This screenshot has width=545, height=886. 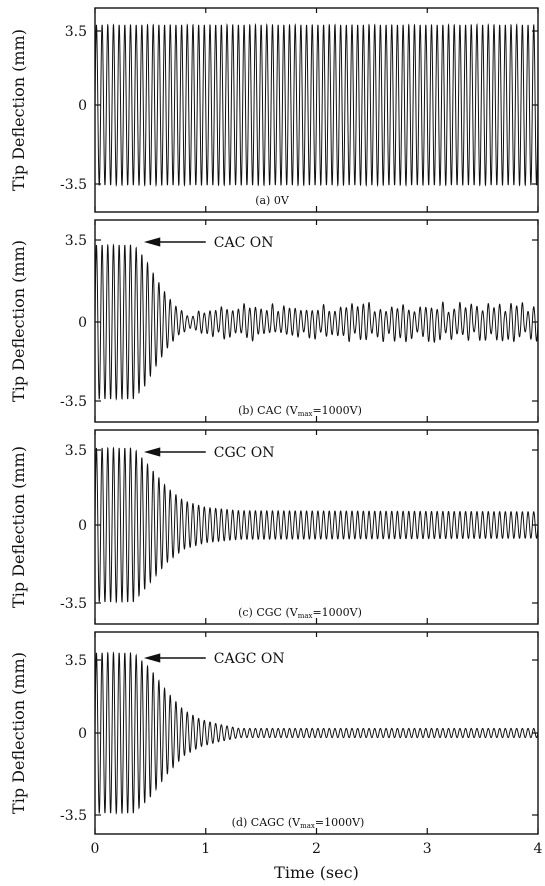 What do you see at coordinates (427, 849) in the screenshot?
I see `x-tick-label: 3` at bounding box center [427, 849].